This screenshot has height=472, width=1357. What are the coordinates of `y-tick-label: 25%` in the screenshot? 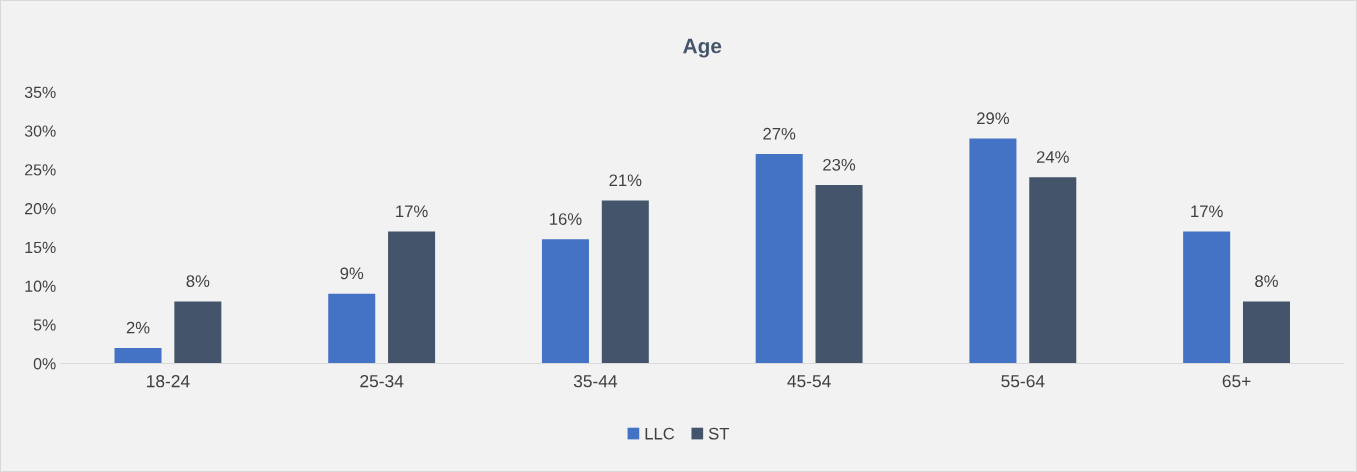 It's located at (40, 170).